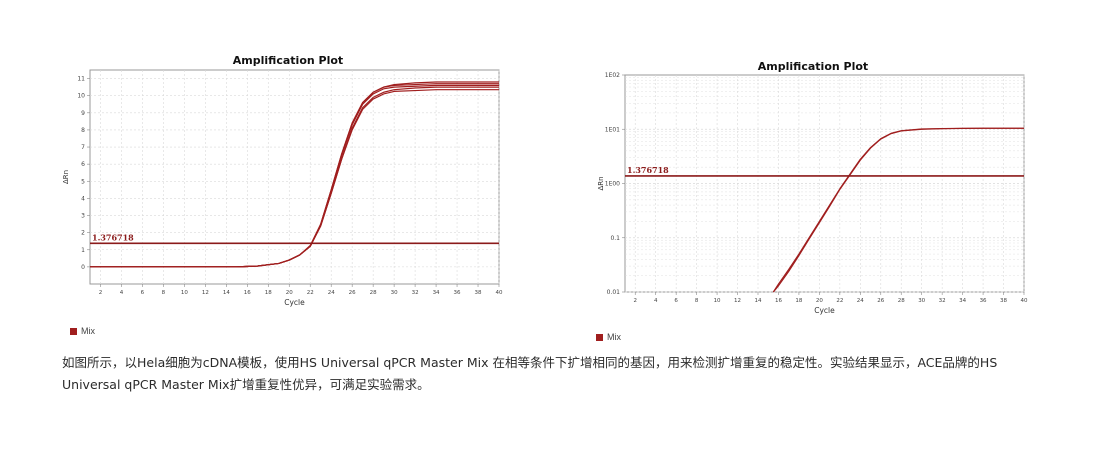 This screenshot has width=1107, height=451. What do you see at coordinates (612, 184) in the screenshot?
I see `y-tick-label: 1E00` at bounding box center [612, 184].